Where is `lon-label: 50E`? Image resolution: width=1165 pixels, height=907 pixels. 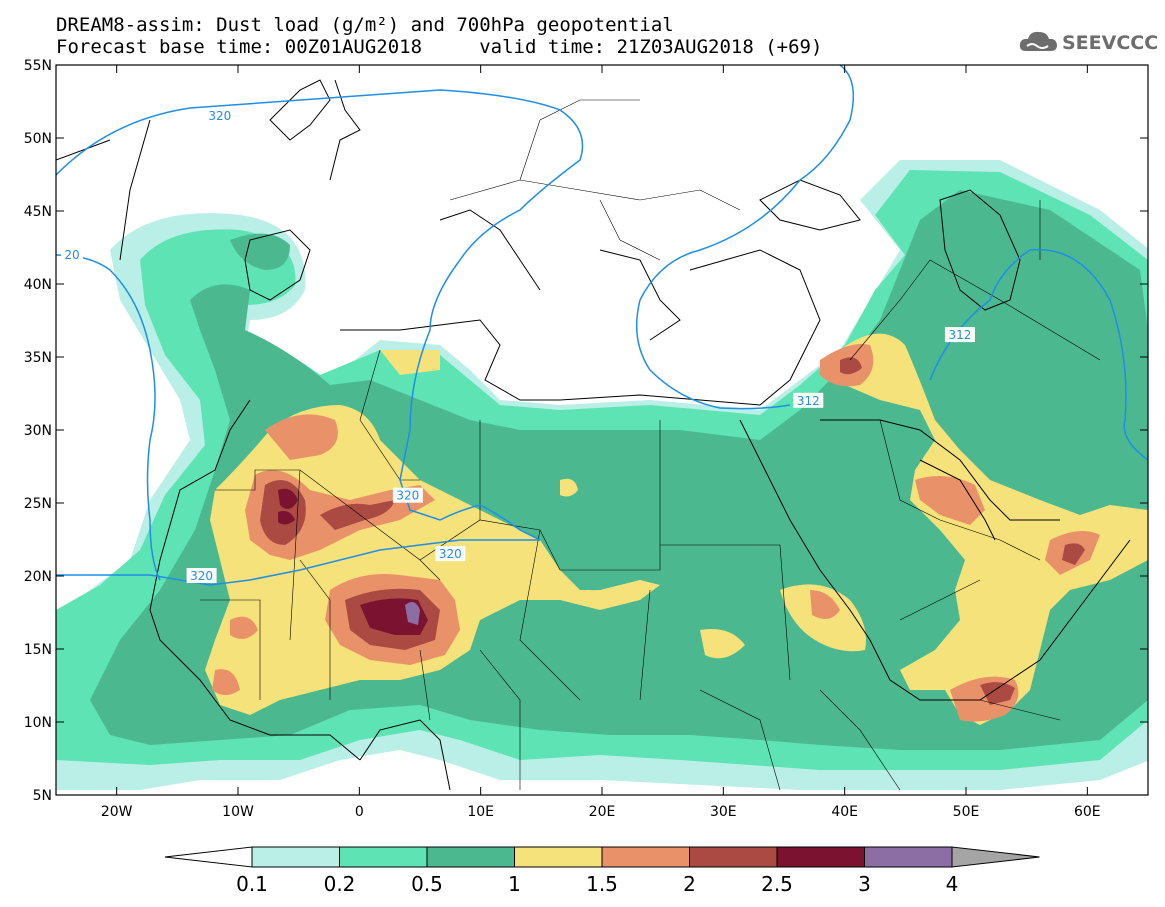 lon-label: 50E is located at coordinates (966, 812).